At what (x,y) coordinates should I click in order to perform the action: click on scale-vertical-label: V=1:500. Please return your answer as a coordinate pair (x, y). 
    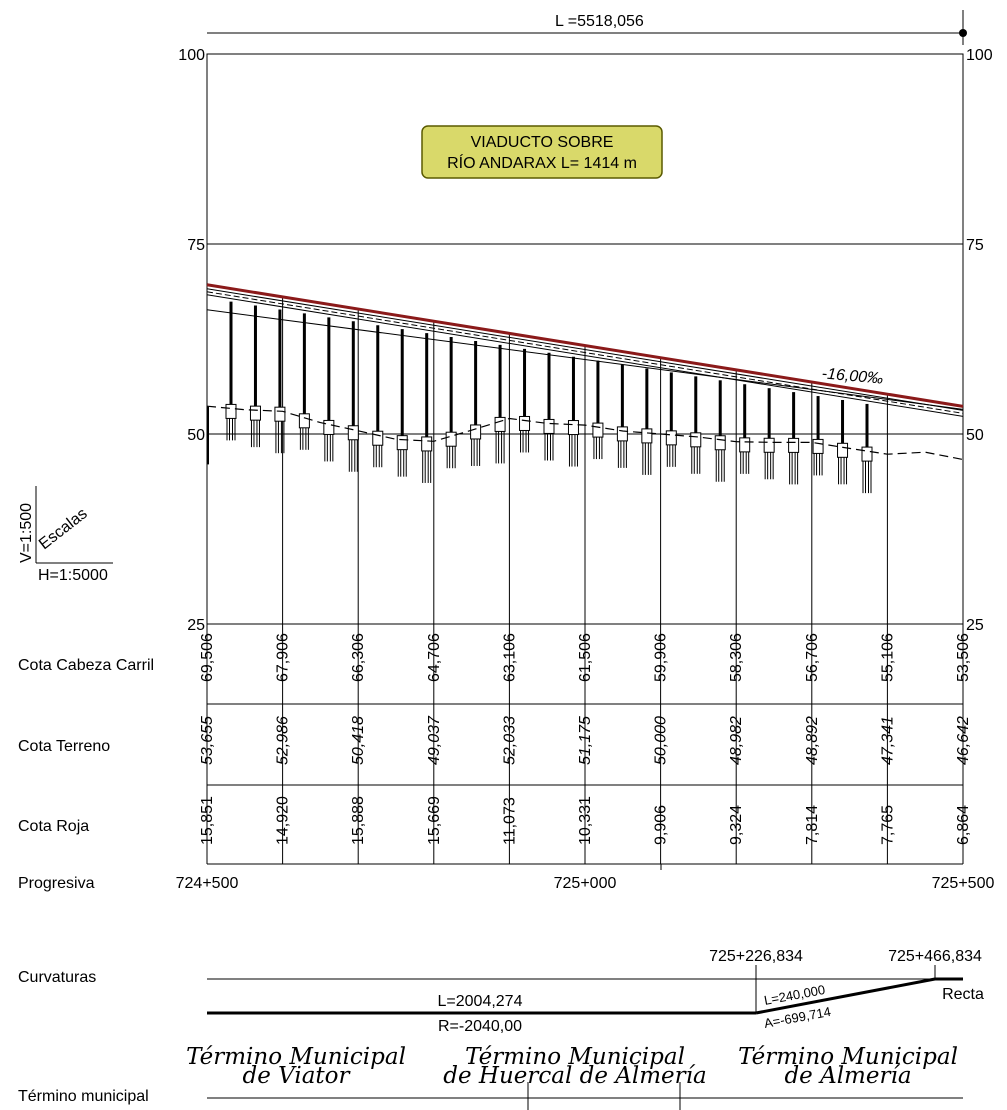
    Looking at the image, I should click on (26, 533).